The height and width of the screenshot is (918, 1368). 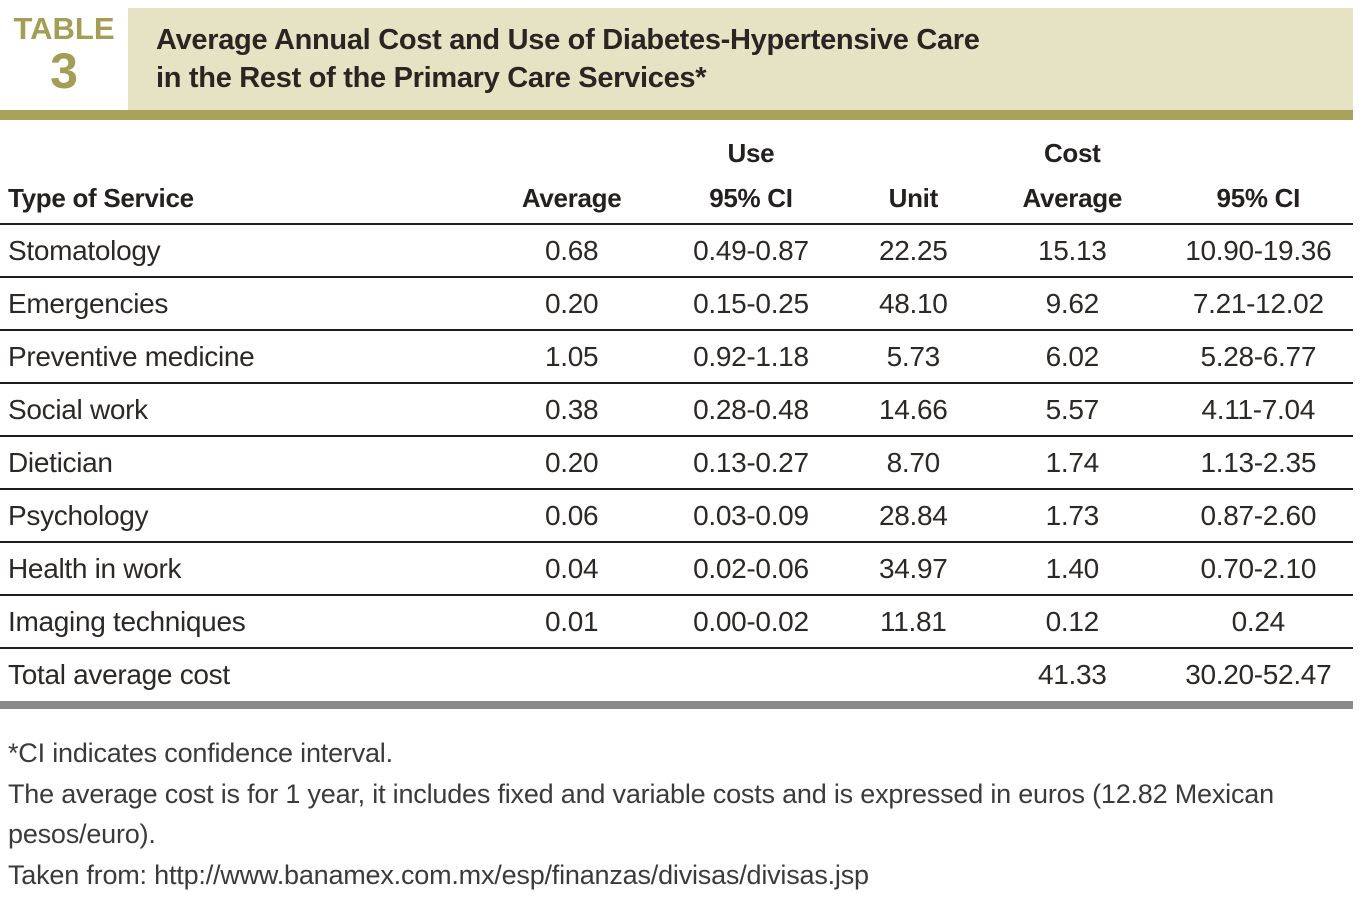 What do you see at coordinates (572, 199) in the screenshot?
I see `column-header-use-average: Average` at bounding box center [572, 199].